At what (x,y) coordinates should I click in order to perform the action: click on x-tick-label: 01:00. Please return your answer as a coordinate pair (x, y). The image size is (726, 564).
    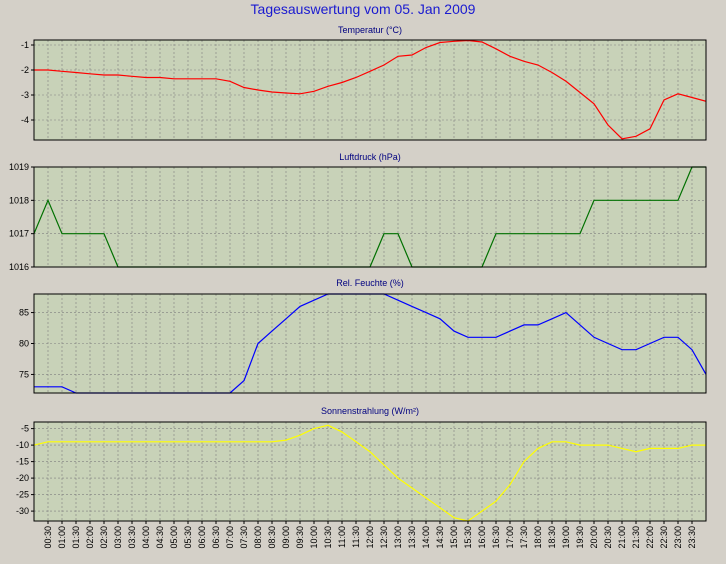
    Looking at the image, I should click on (62, 537).